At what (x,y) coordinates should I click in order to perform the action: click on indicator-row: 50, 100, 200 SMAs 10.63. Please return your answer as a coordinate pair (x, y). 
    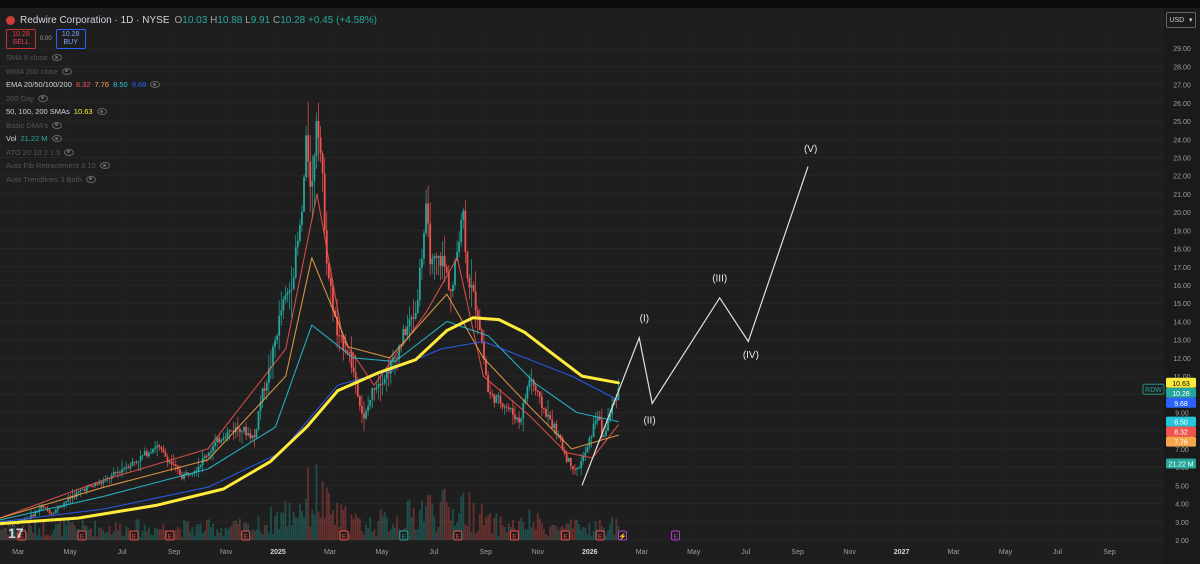
    Looking at the image, I should click on (83, 112).